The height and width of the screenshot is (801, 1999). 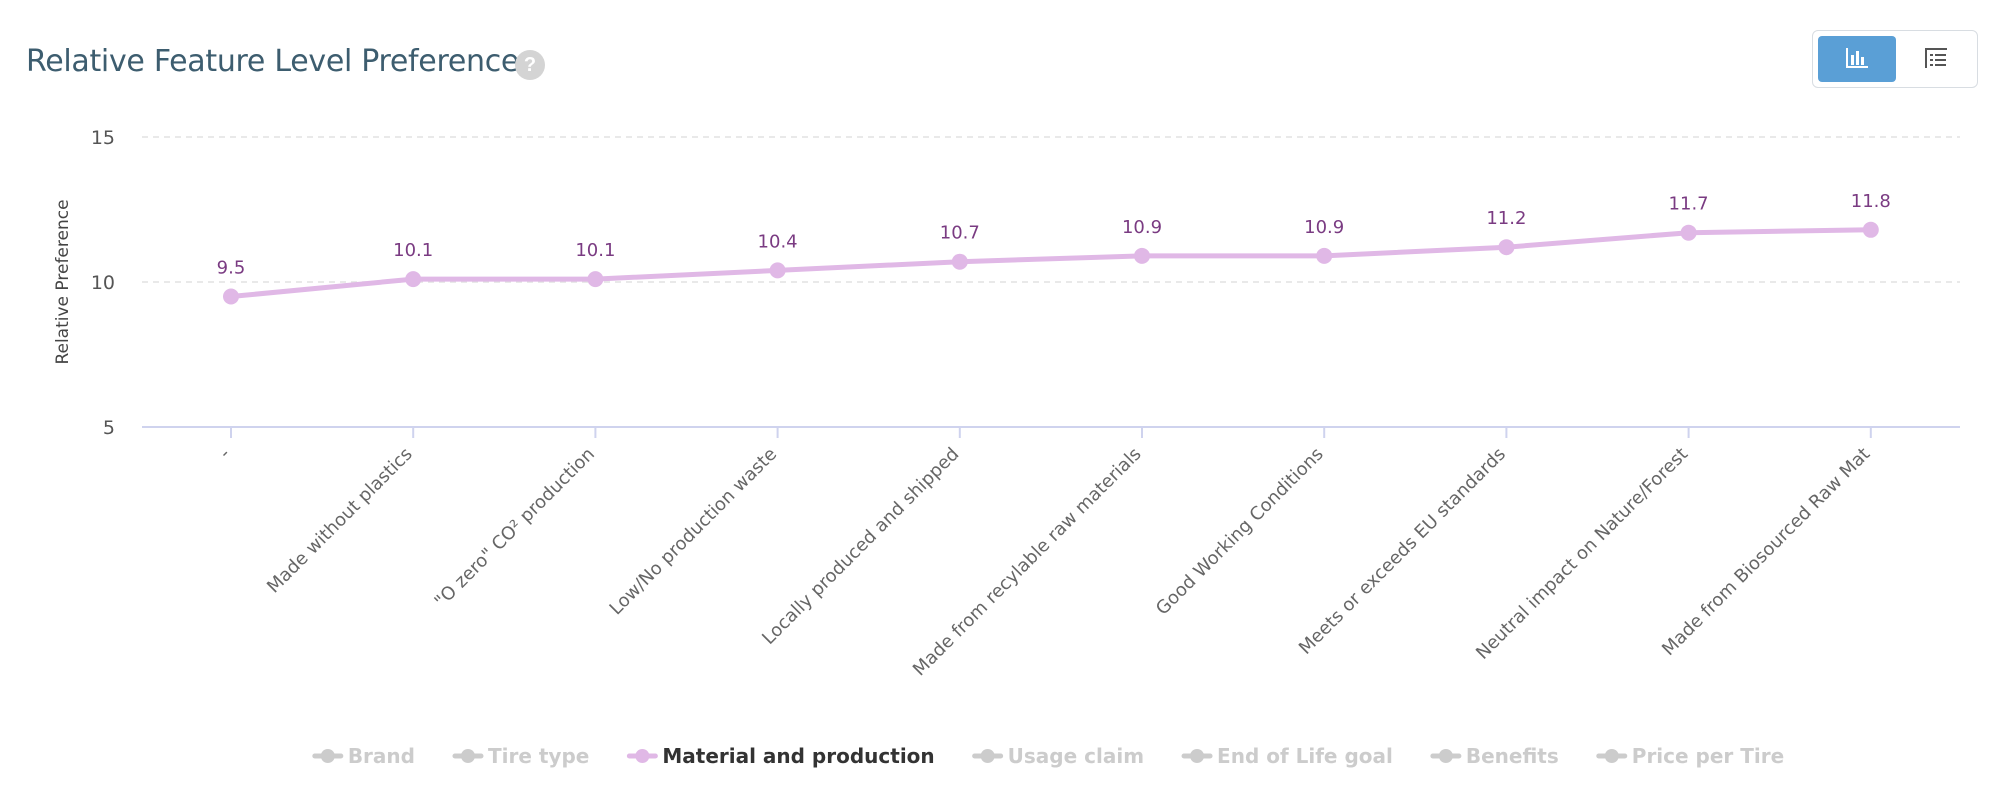 I want to click on legend-item: End of Life goal, so click(x=1287, y=756).